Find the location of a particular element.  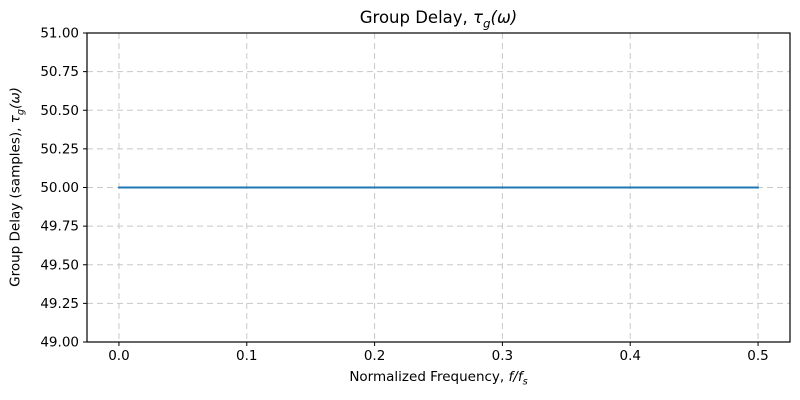

y-tick-label: 49.50 is located at coordinates (59, 265).